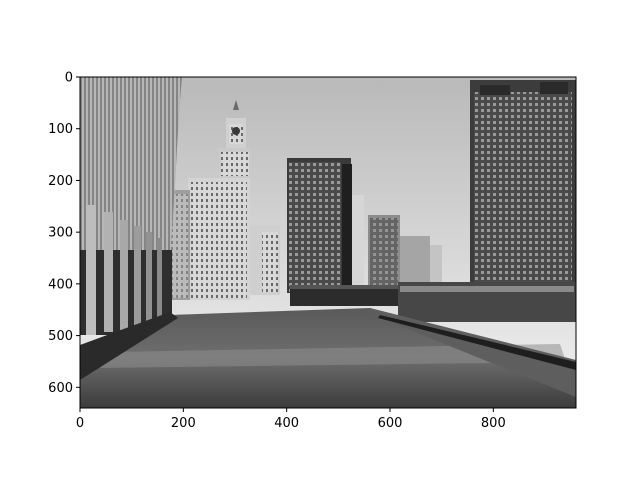 Image resolution: width=640 pixels, height=480 pixels. Describe the element at coordinates (390, 423) in the screenshot. I see `x-tick-label: 600` at that location.